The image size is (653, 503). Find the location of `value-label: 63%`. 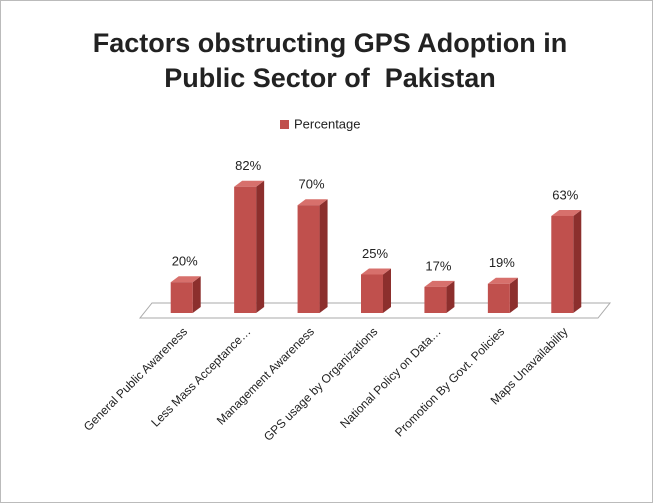

value-label: 63% is located at coordinates (565, 194).